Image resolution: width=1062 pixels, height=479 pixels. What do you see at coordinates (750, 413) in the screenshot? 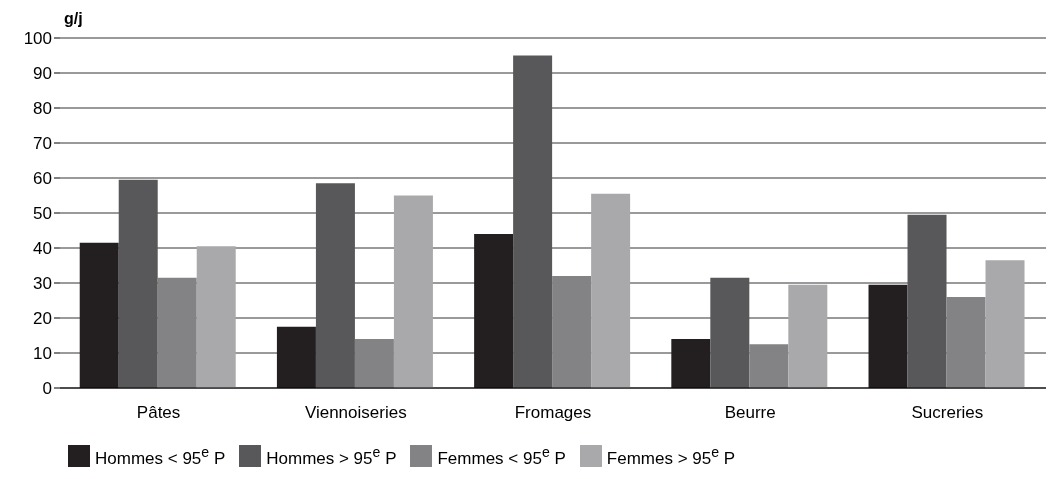
I see `x-tick-label: Beurre` at bounding box center [750, 413].